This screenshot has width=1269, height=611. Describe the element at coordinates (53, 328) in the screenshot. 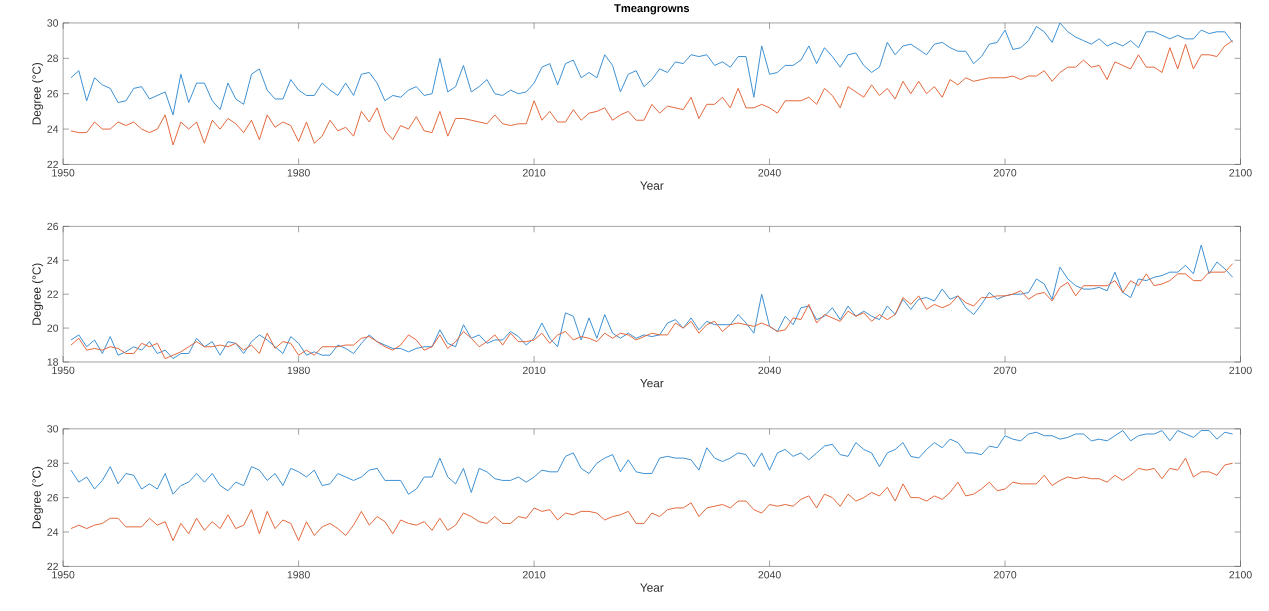

I see `y-tick-label: 20` at that location.